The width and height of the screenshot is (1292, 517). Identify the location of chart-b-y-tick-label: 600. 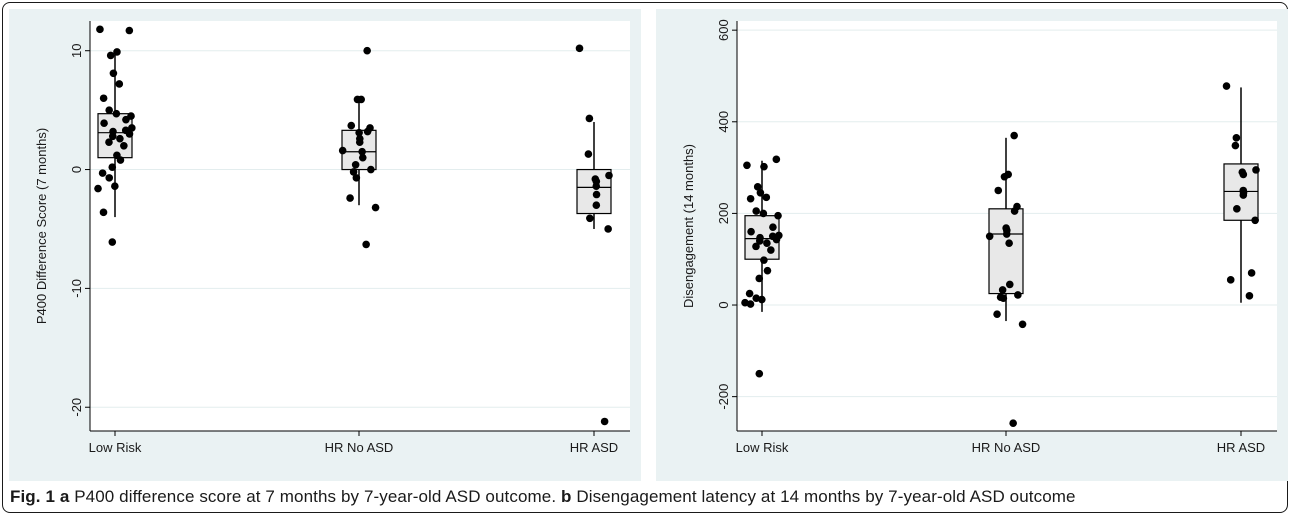
(723, 30).